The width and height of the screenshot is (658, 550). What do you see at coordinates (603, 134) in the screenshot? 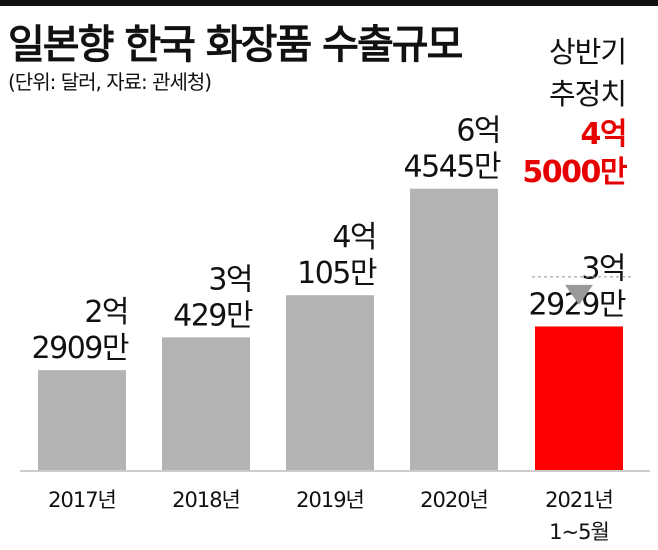
I see `estimate-value-line-1: 4억` at bounding box center [603, 134].